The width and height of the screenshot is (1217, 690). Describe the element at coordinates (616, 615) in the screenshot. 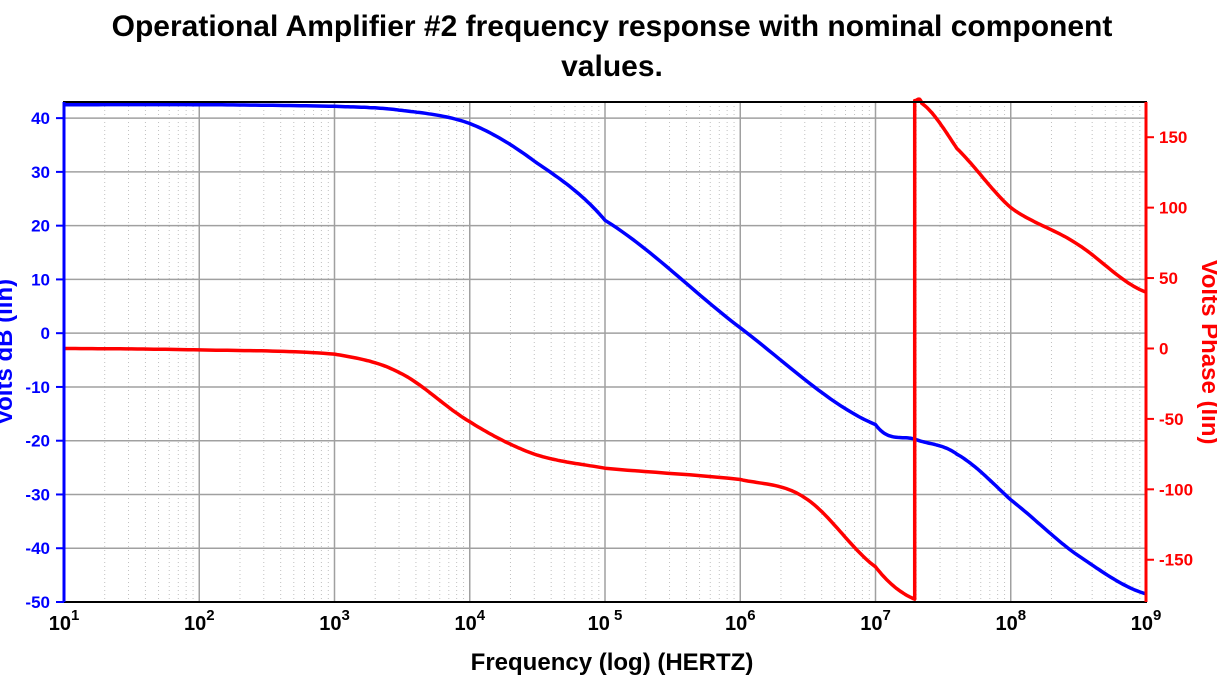

I see `x-tick-exponent: 5` at that location.